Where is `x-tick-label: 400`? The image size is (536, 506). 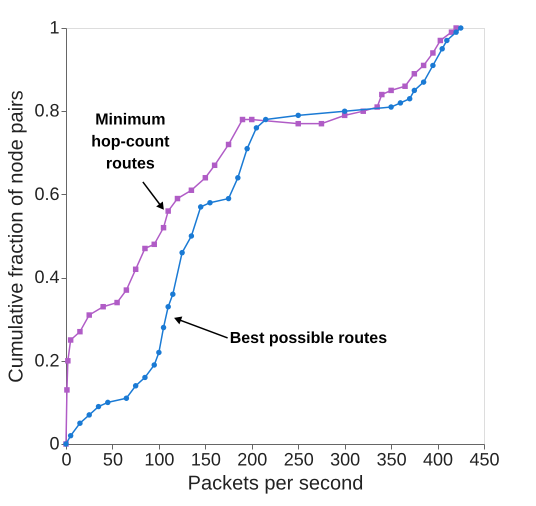
x-tick-label: 400 is located at coordinates (438, 460).